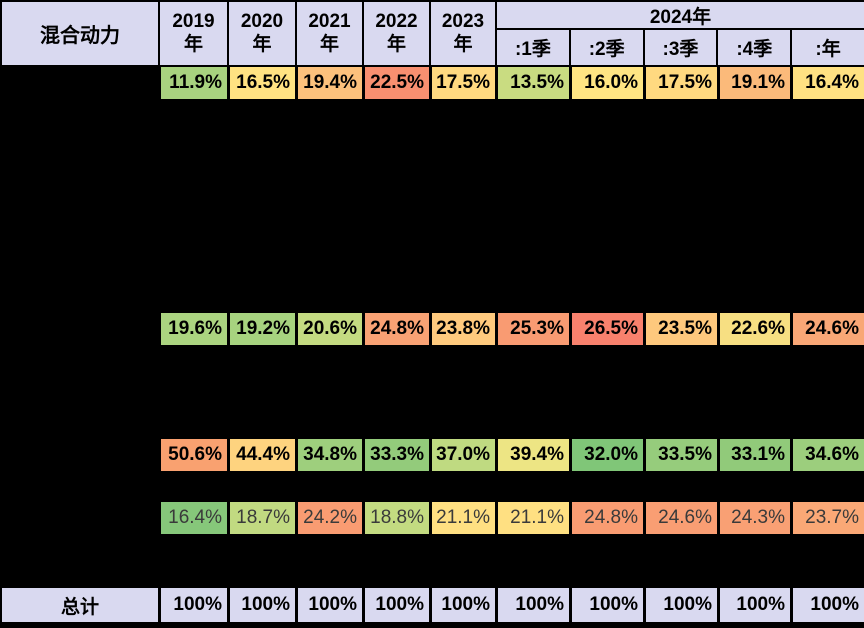 The image size is (864, 628). Describe the element at coordinates (606, 455) in the screenshot. I see `data-cell-r2-c6: 32.0%` at that location.